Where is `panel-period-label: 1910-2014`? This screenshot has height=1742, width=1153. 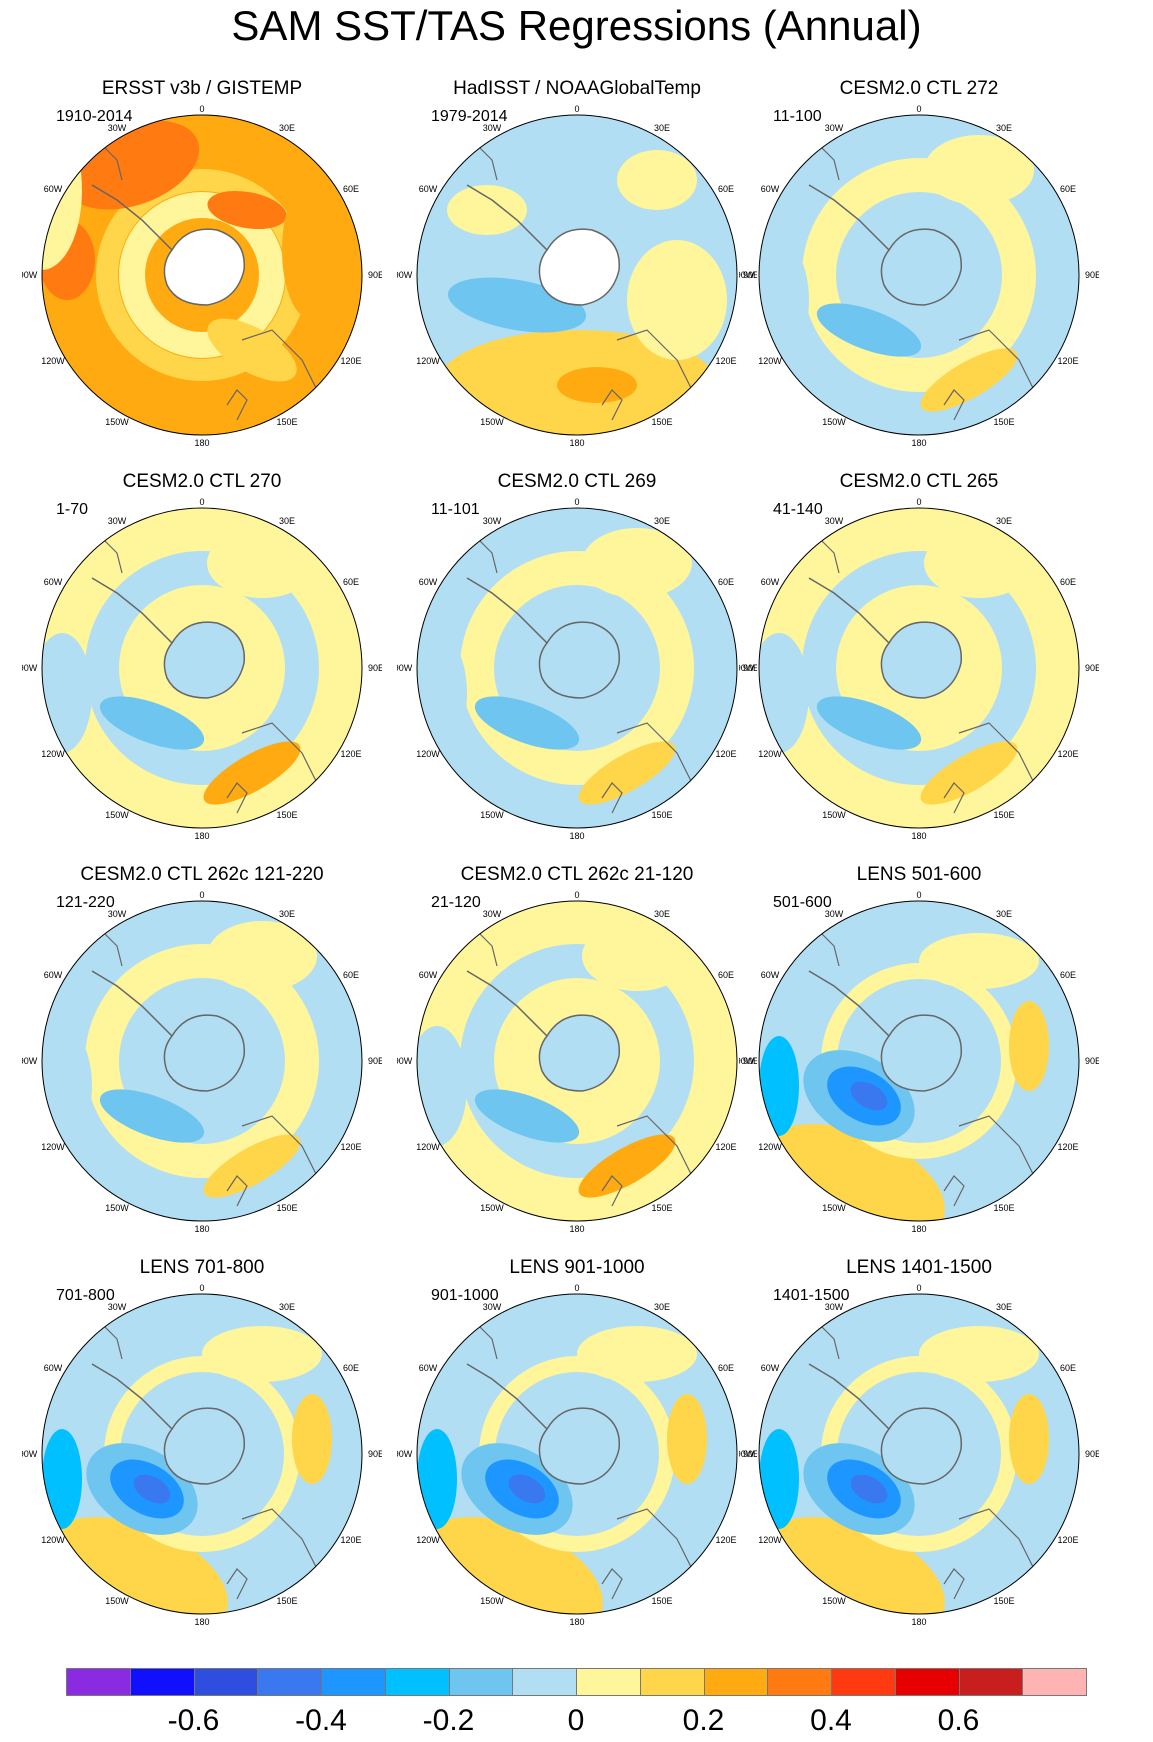
panel-period-label: 1910-2014 is located at coordinates (94, 116).